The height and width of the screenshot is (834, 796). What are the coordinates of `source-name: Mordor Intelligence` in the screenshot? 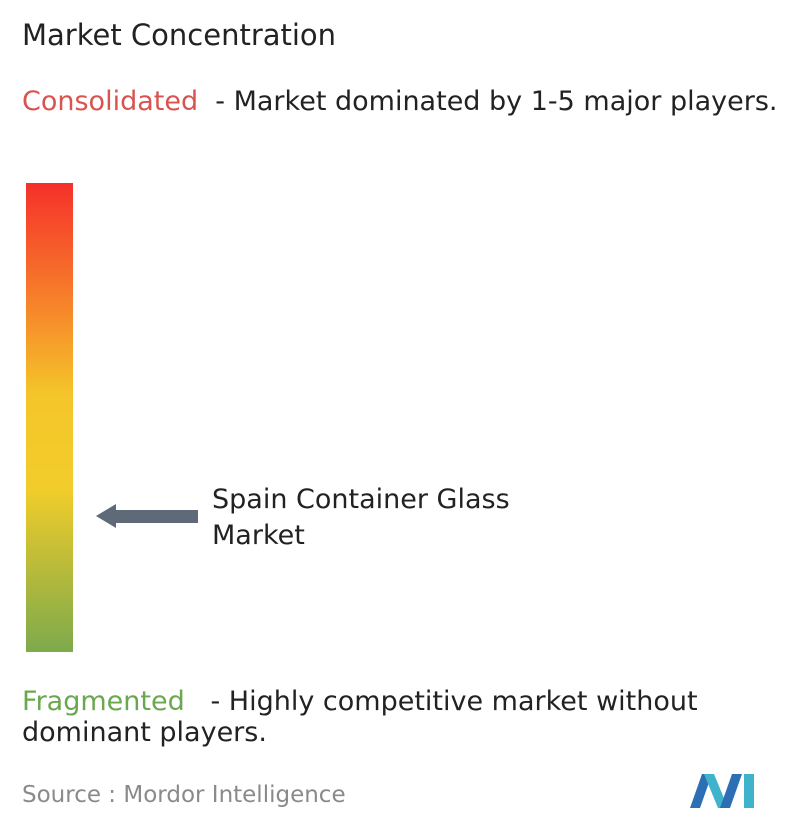 It's located at (234, 795).